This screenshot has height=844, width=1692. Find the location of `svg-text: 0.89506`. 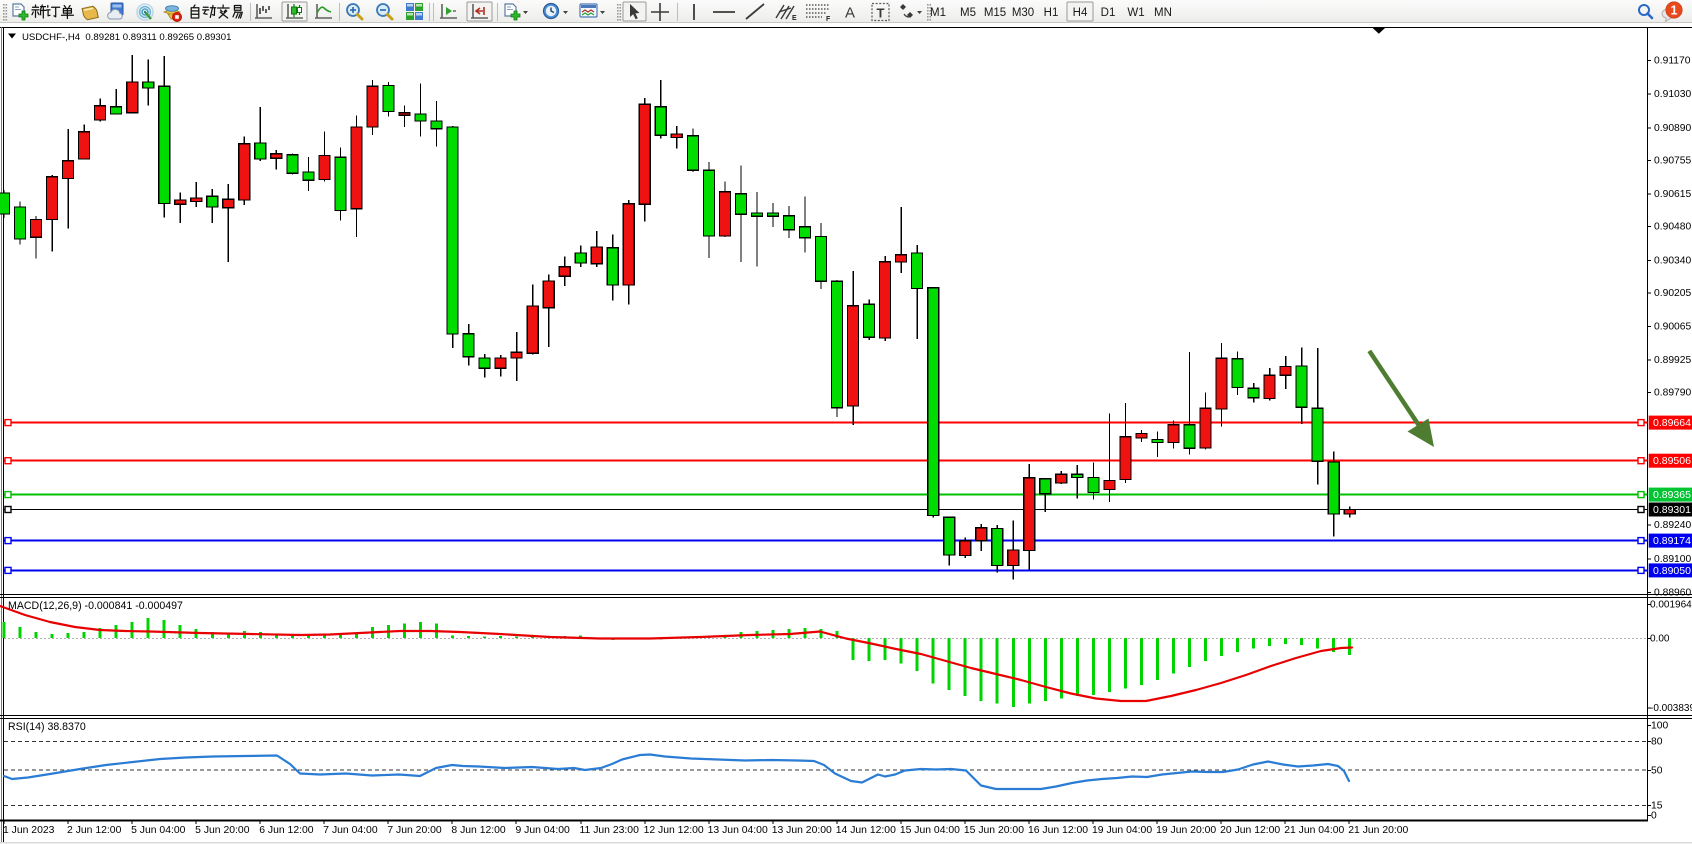

svg-text: 0.89506 is located at coordinates (1672, 461).